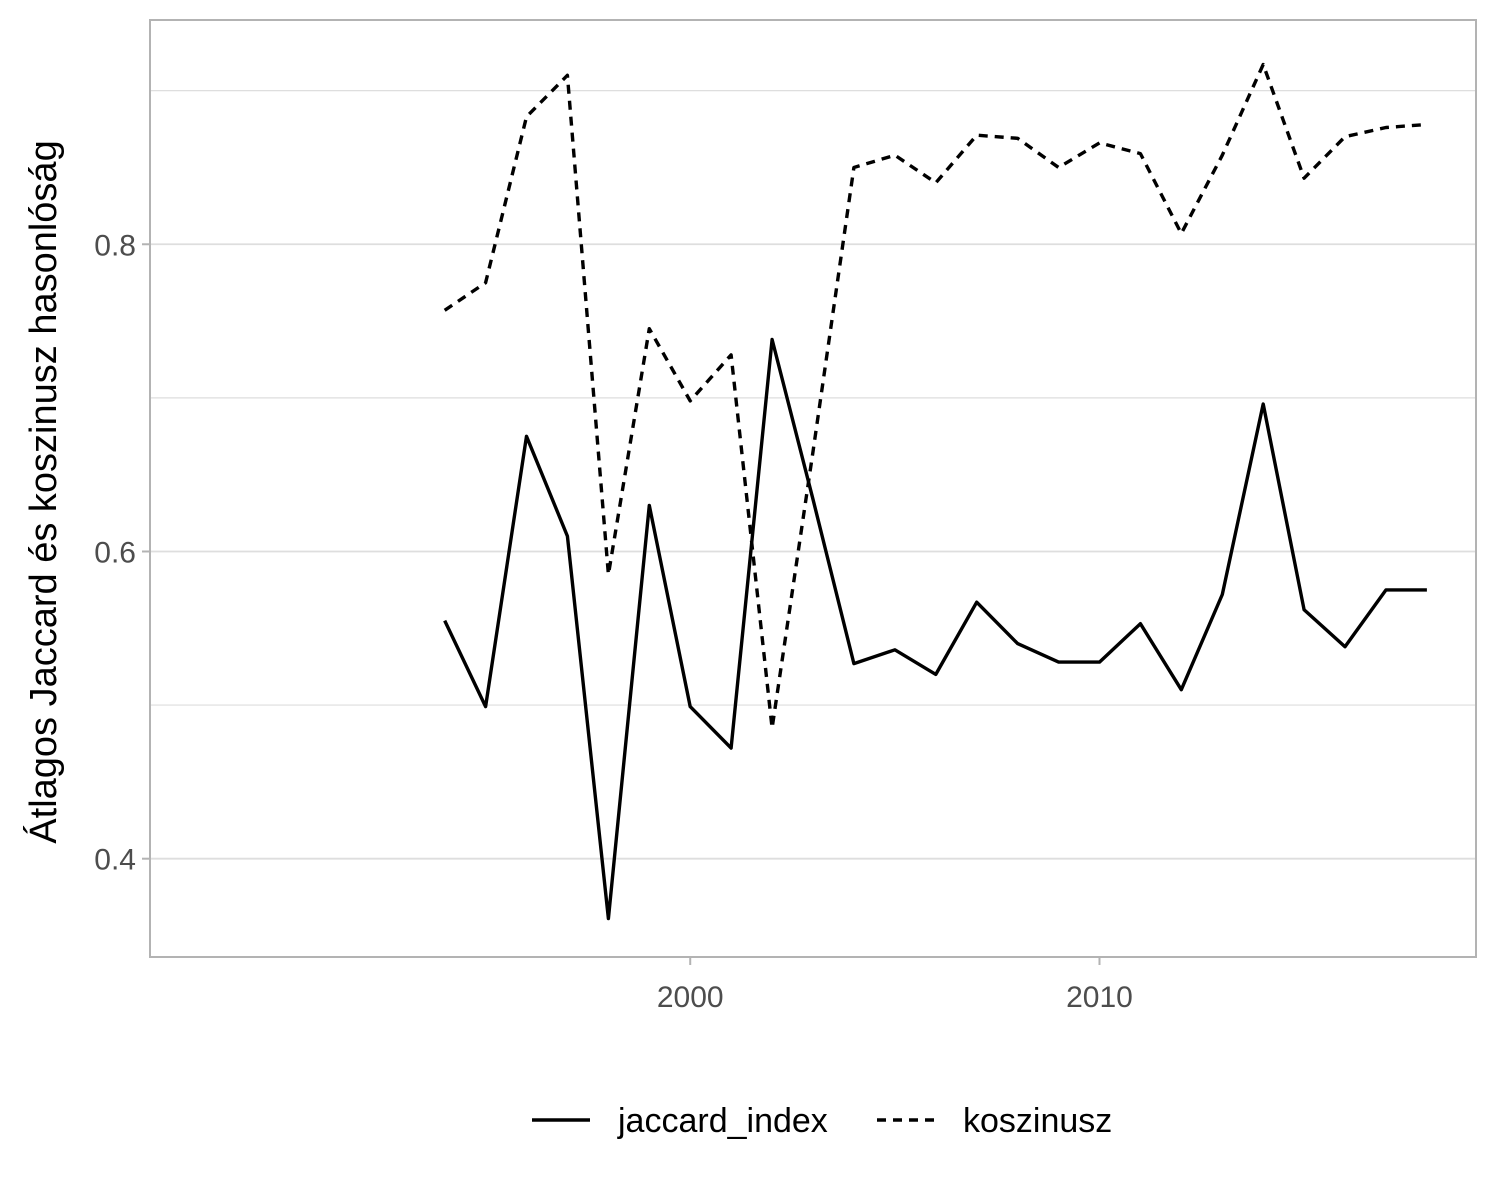 The height and width of the screenshot is (1200, 1500). Describe the element at coordinates (115, 860) in the screenshot. I see `y-tick-label: 0.4` at that location.